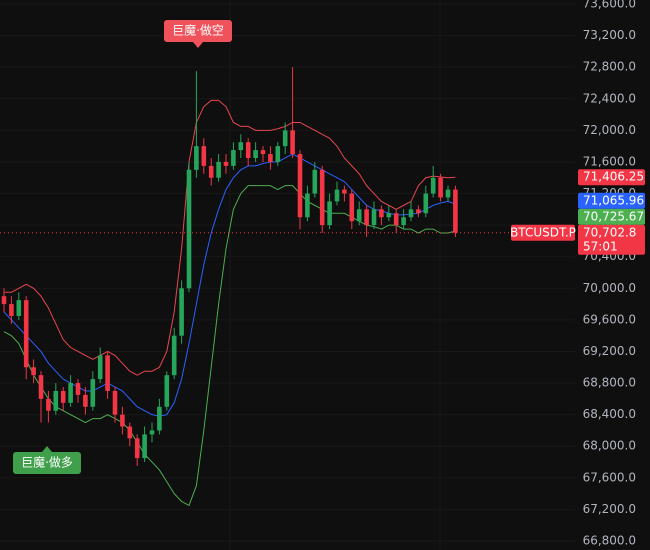 The width and height of the screenshot is (650, 550). I want to click on y-tick-label: 68,000.0, so click(609, 446).